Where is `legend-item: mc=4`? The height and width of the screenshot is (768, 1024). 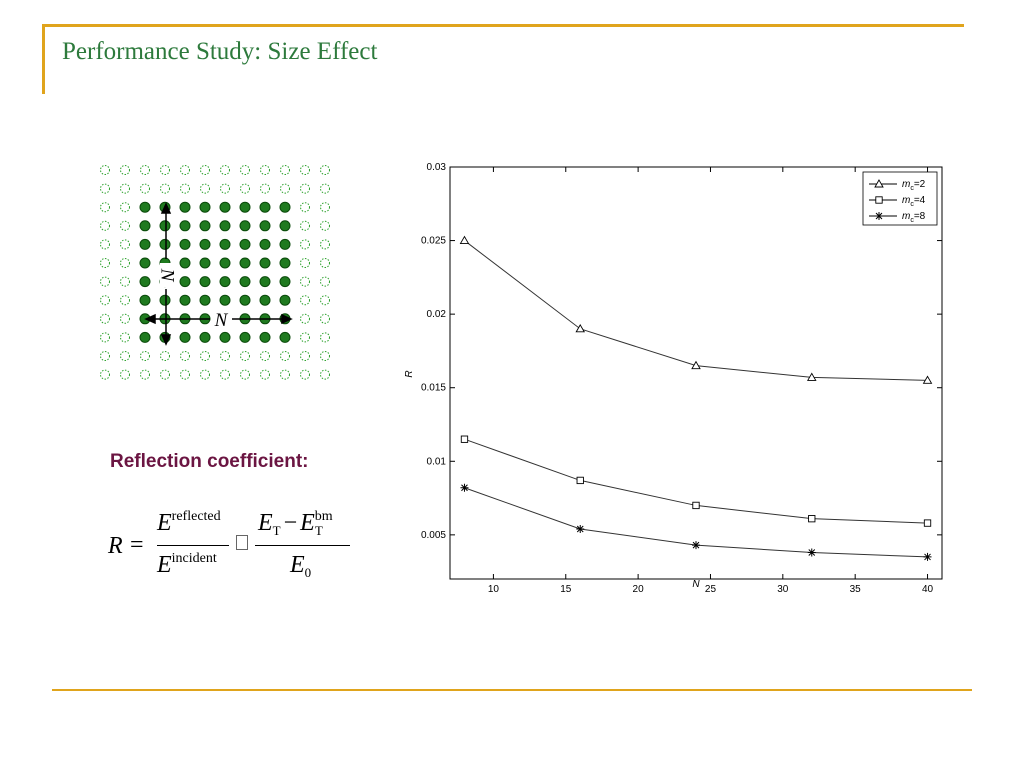
legend-item: mc=4 is located at coordinates (897, 201).